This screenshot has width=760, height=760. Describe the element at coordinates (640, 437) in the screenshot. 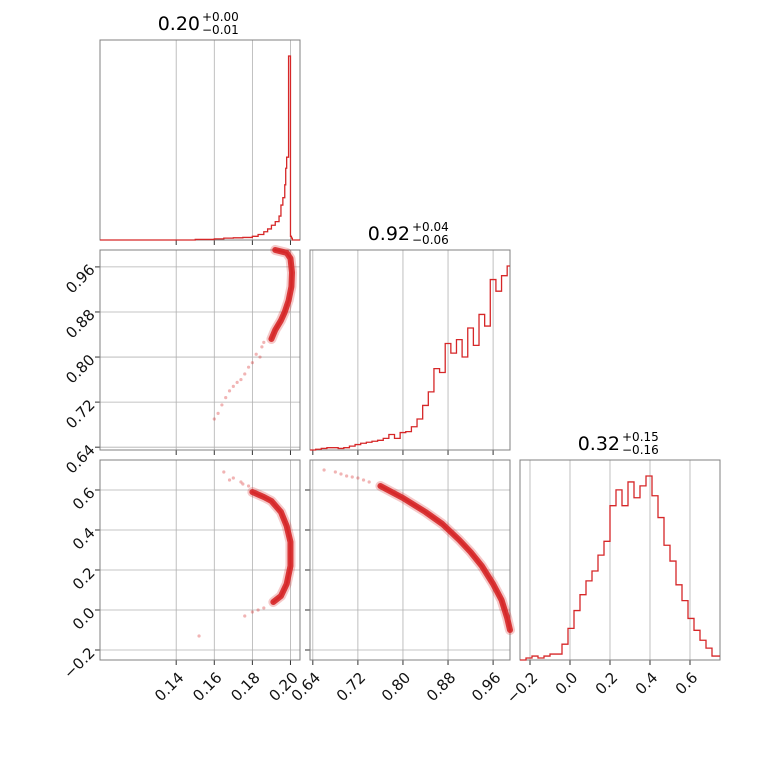

I see `title-plus-2: +0.15` at that location.